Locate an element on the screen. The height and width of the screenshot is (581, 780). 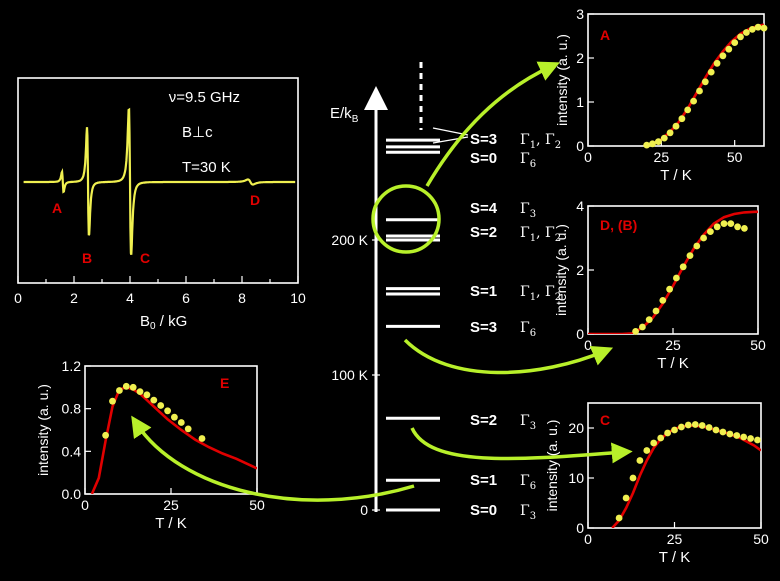
y-tick-label: 1 is located at coordinates (580, 102).